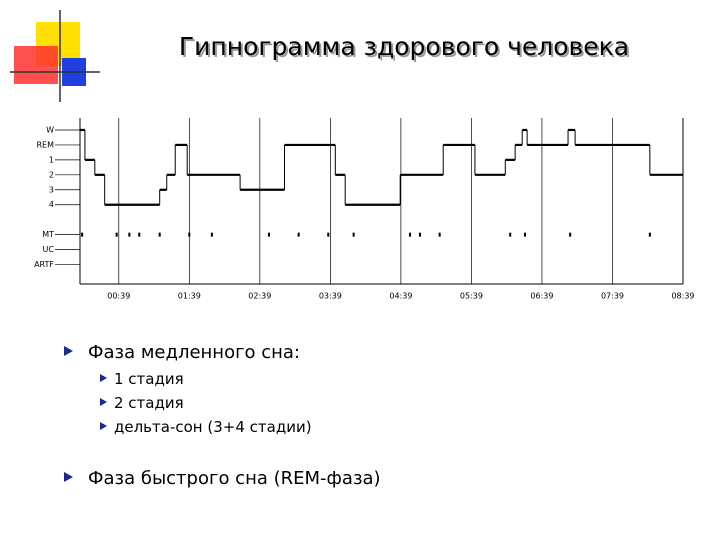 The width and height of the screenshot is (720, 540). Describe the element at coordinates (330, 296) in the screenshot. I see `x-tick-label: 03:39` at that location.